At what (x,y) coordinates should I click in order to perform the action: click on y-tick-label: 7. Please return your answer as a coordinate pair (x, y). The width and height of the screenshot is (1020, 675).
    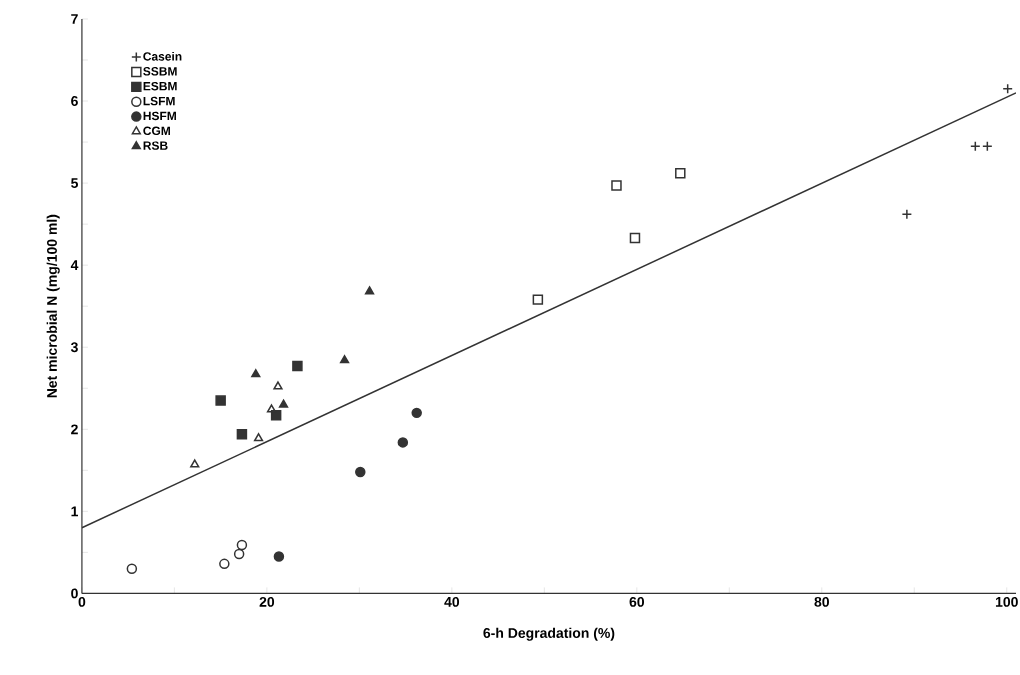
    Looking at the image, I should click on (74, 19).